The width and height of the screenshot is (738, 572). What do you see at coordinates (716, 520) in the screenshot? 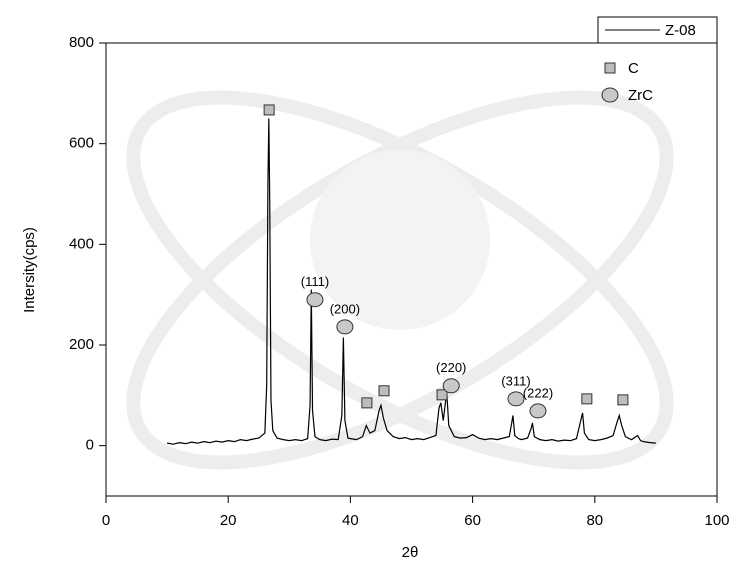
I see `x-tick-label: 100` at bounding box center [716, 520].